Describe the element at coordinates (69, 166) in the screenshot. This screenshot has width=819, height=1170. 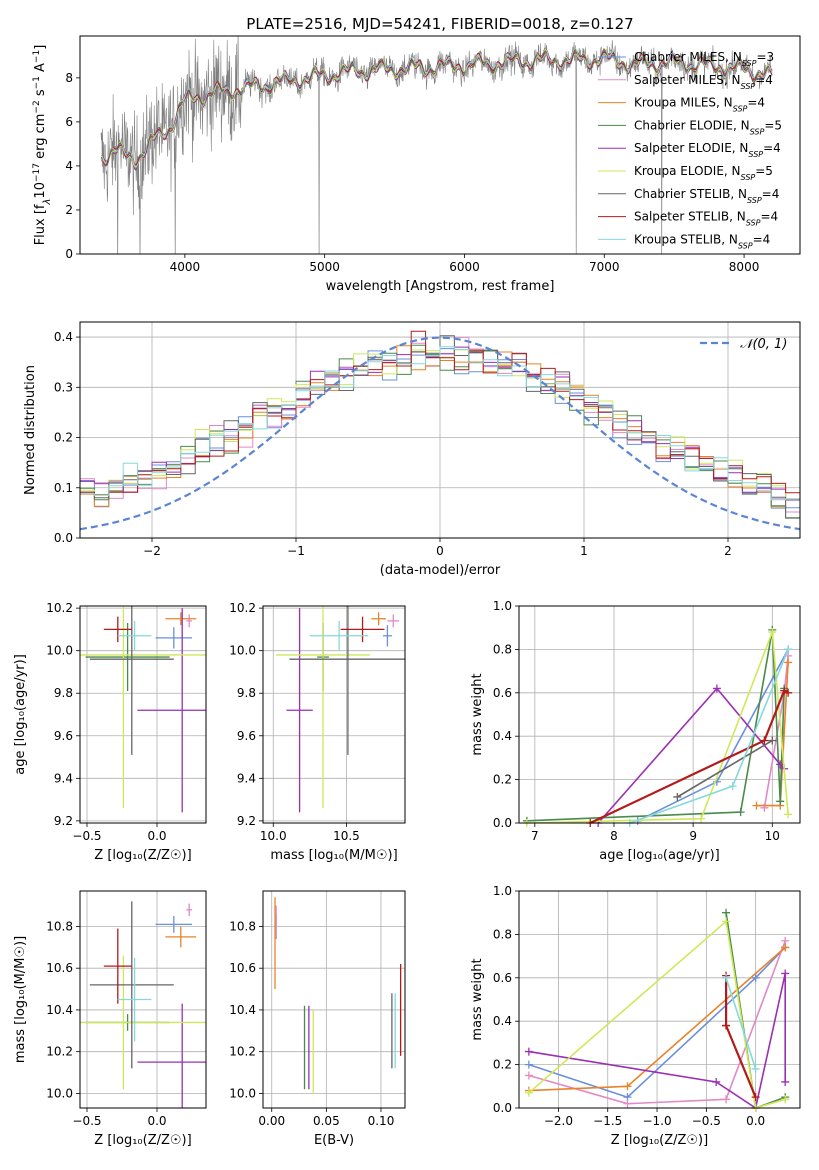
I see `y-tick-label: 4` at that location.